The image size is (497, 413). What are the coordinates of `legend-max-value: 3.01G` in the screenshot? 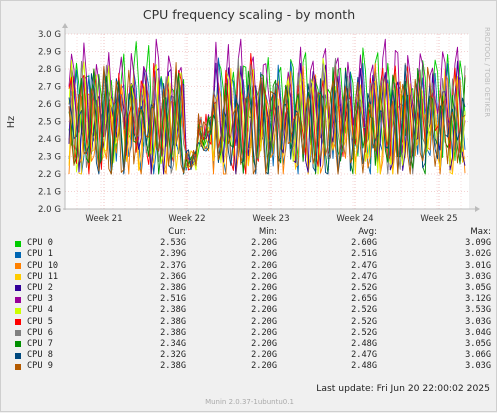 It's located at (478, 265).